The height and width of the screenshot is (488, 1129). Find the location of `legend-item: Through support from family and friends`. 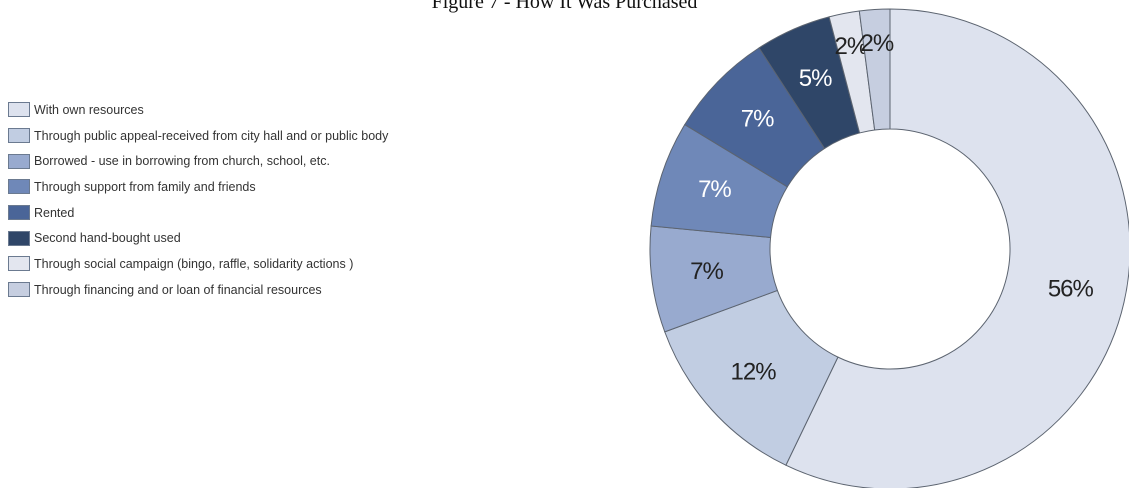

legend-item: Through support from family and friends is located at coordinates (288, 187).